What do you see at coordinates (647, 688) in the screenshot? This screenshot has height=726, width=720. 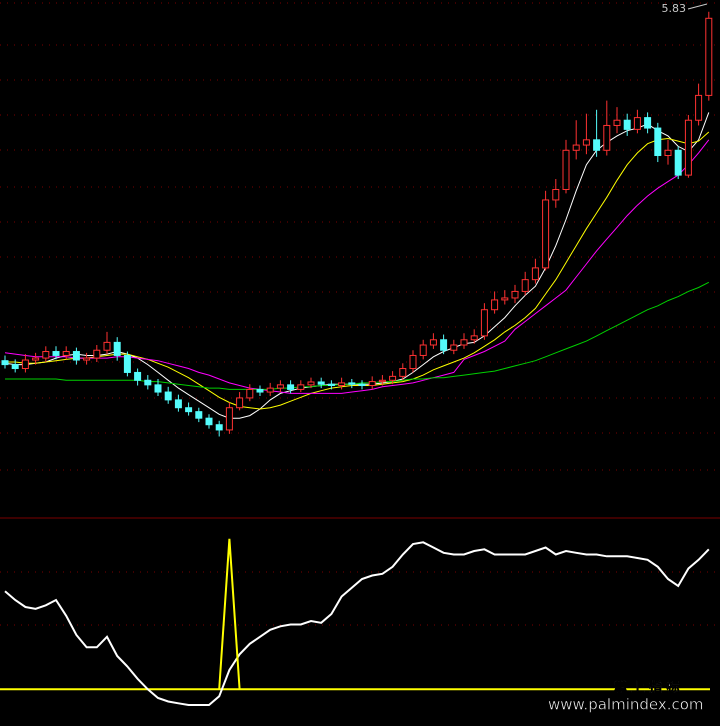 I see `watermark-title: 掌 上 指 标` at bounding box center [647, 688].